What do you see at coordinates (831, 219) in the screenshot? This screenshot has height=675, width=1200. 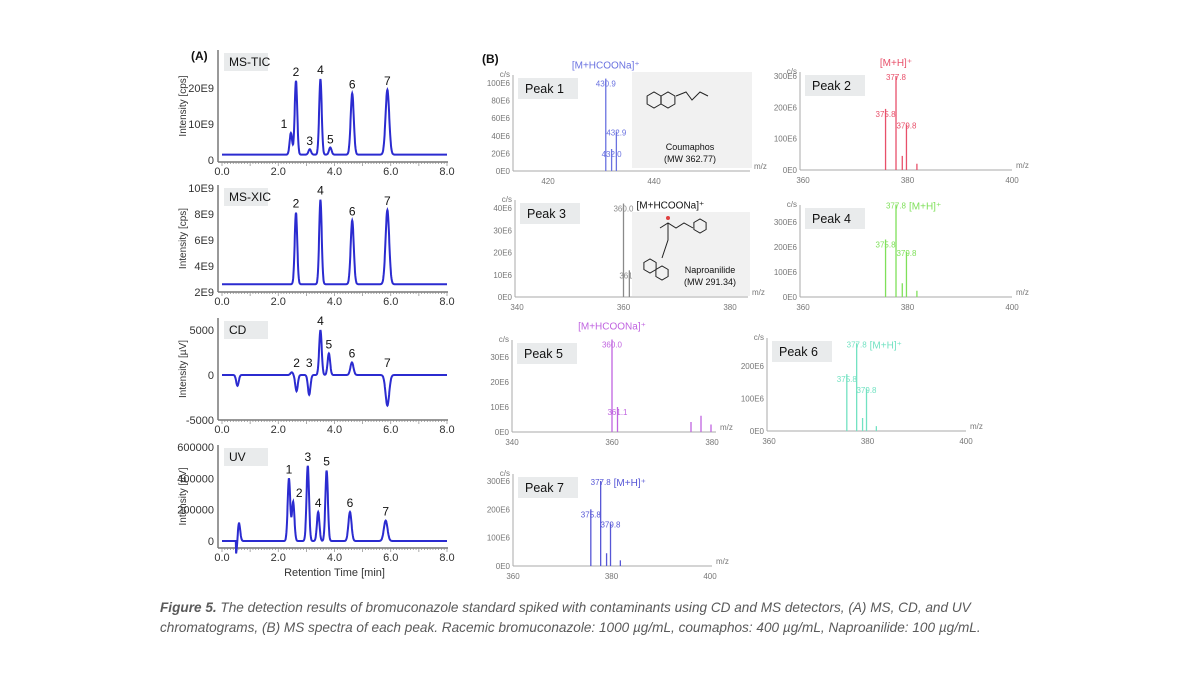 I see `peak-title: Peak 4` at bounding box center [831, 219].